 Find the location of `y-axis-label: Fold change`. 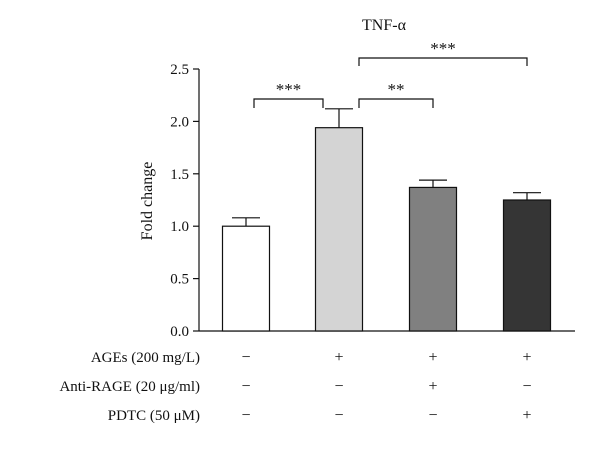

y-axis-label: Fold change is located at coordinates (147, 201).